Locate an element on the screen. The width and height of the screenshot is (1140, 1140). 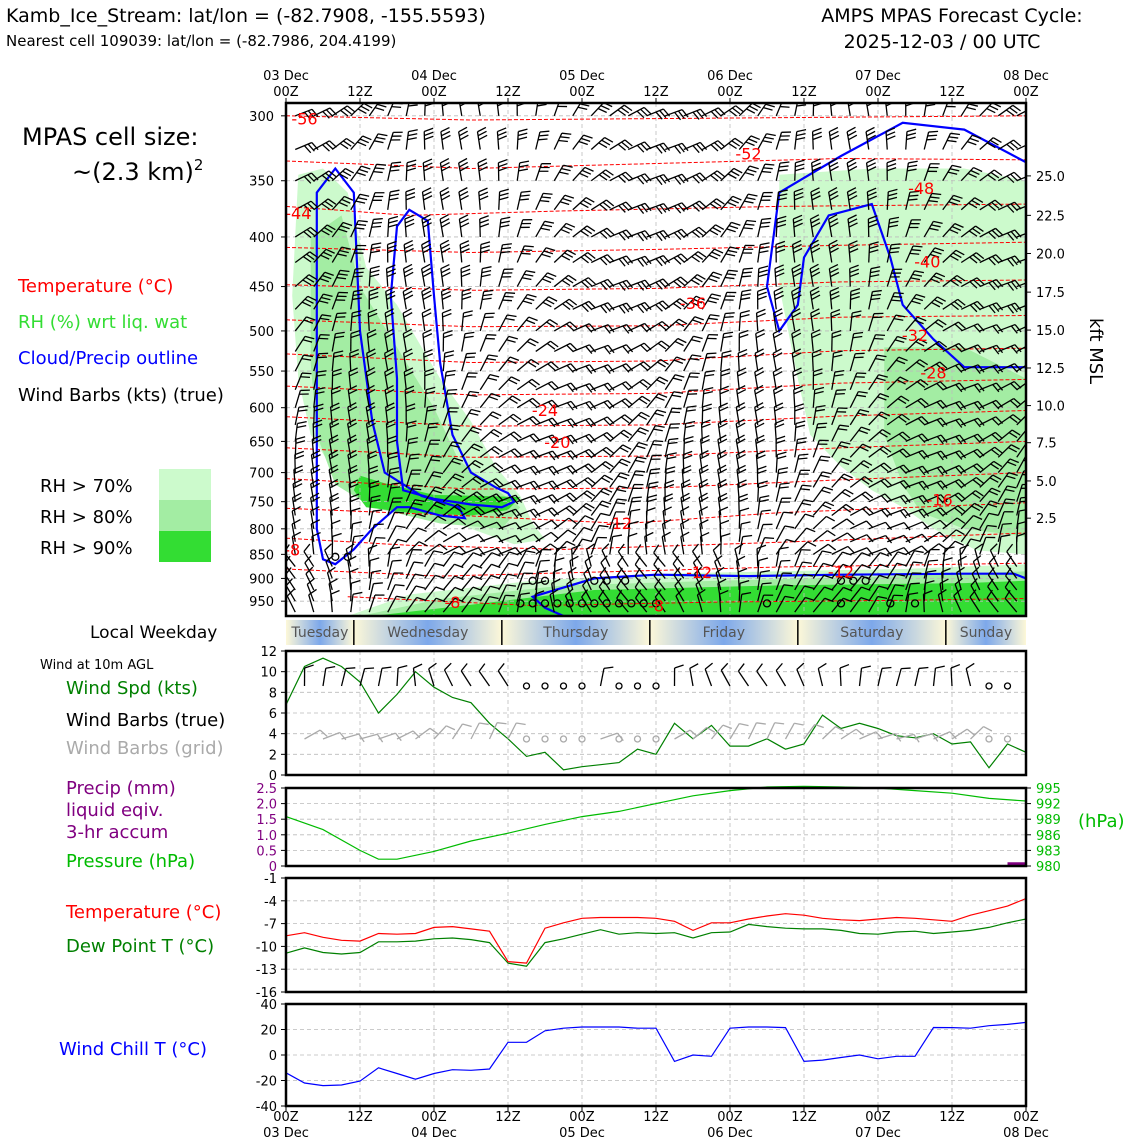
pressure-tick-label: 400 is located at coordinates (261, 238).